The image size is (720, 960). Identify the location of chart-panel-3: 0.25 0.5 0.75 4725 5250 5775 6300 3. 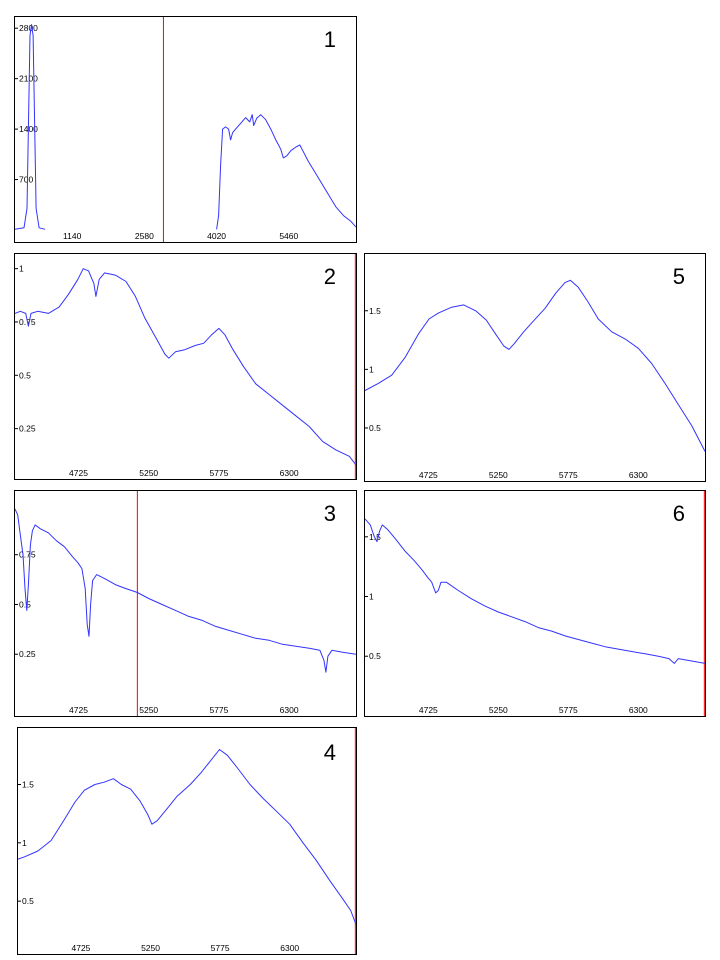
(185, 603).